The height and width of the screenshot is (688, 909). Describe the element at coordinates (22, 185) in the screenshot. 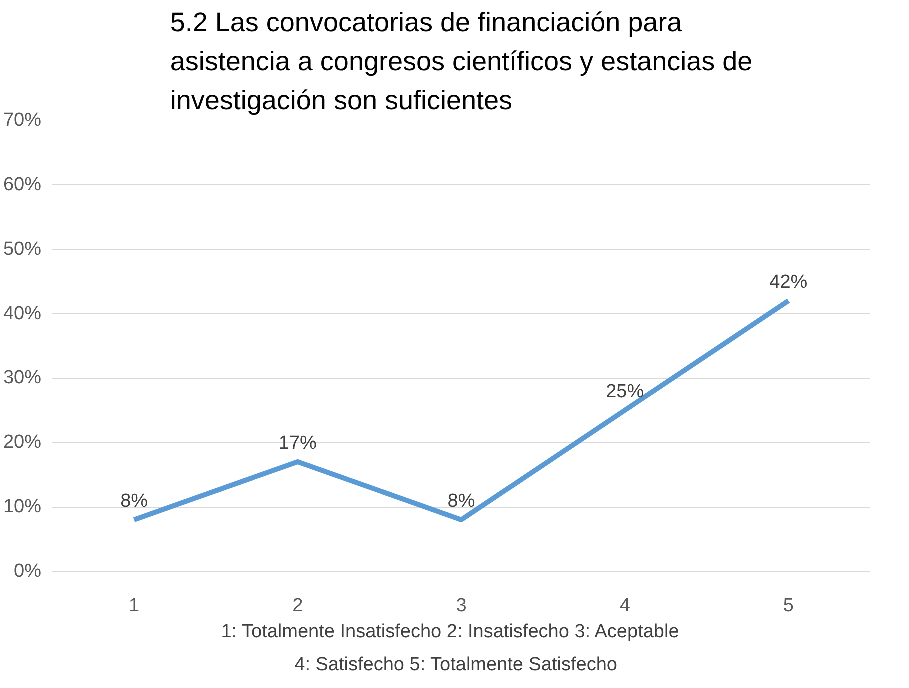

I see `y-tick-label: 60%` at that location.